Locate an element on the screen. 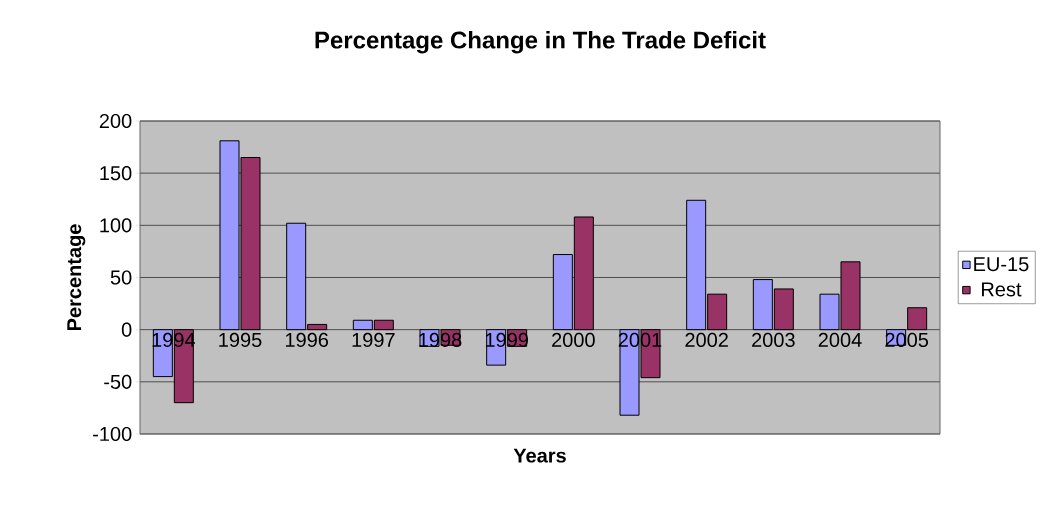 This screenshot has height=518, width=1063. x-tick-label: 1999 is located at coordinates (506, 340).